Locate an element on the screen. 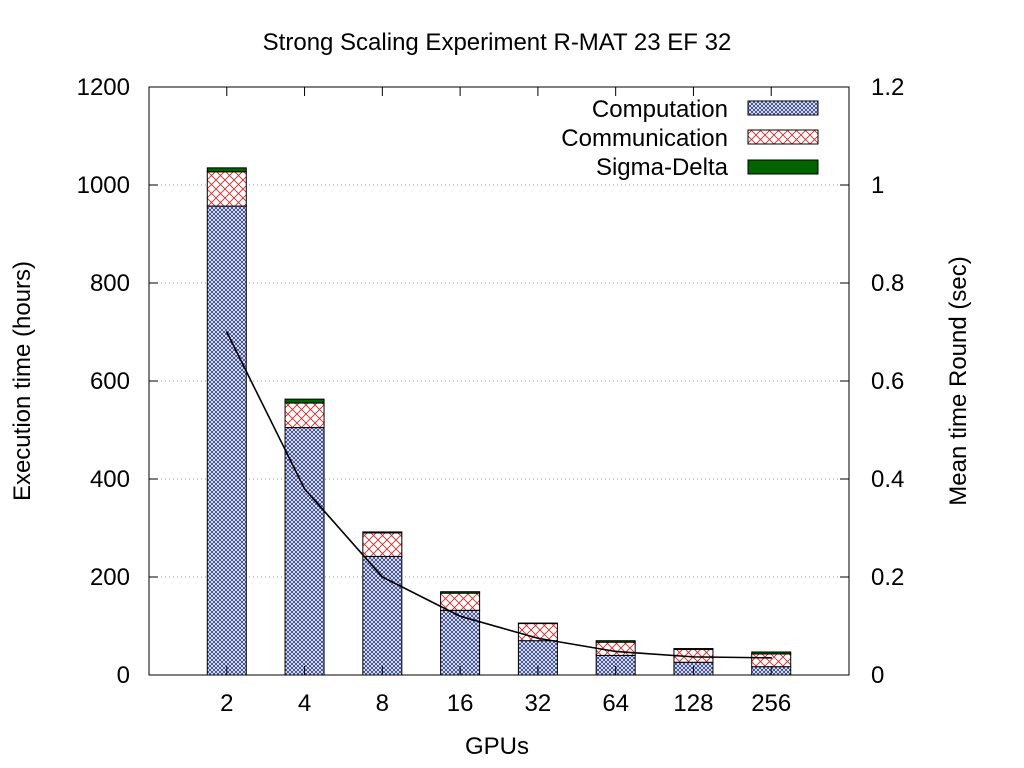 Image resolution: width=1024 pixels, height=768 pixels. y-axis-ticks: 0 200 400 600 800 1000 1200 is located at coordinates (117, 381).